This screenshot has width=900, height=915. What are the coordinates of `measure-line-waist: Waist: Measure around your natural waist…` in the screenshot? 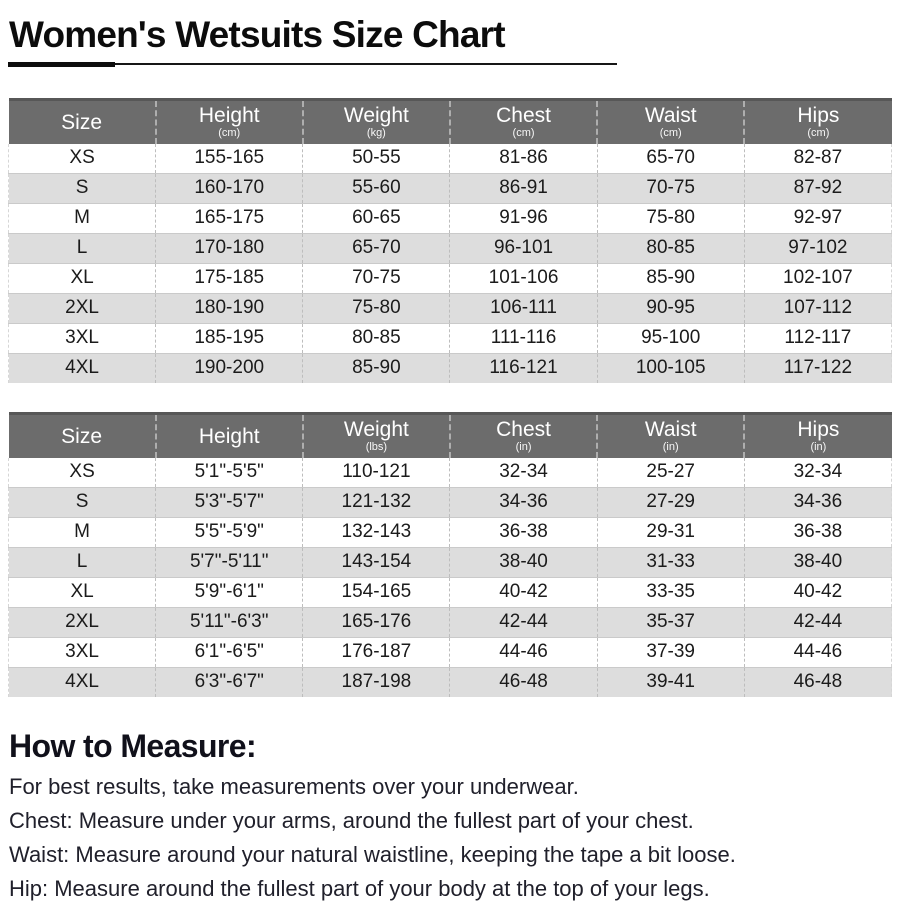 It's located at (372, 855).